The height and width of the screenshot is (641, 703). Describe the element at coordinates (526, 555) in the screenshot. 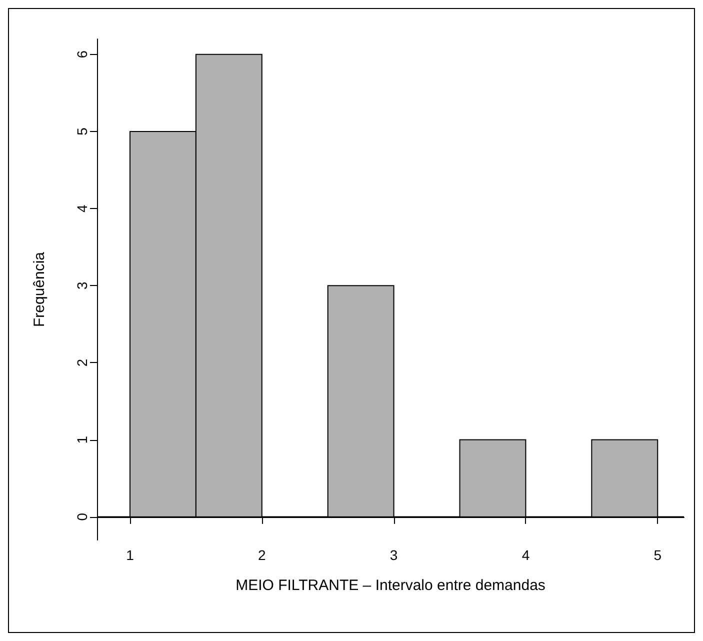

I see `x-tick-label: 4` at that location.